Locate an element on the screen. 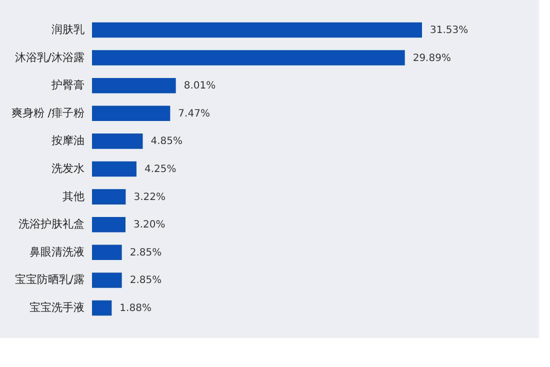 This screenshot has width=550, height=367. data-label: 29.89% is located at coordinates (431, 58).